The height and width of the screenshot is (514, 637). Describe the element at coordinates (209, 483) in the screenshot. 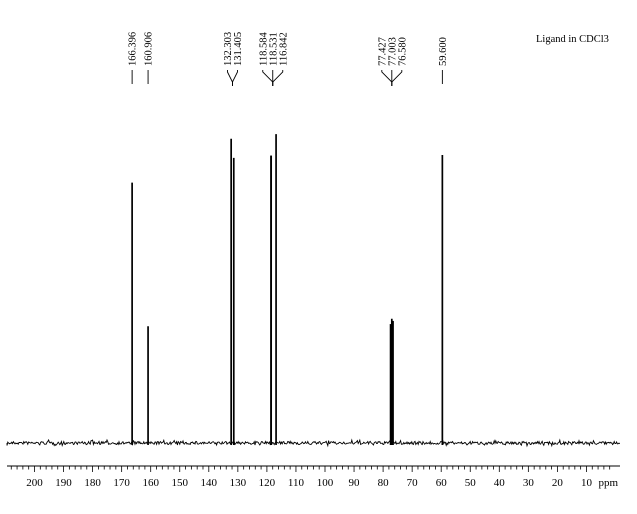

I see `x-tick-label: 140` at that location.